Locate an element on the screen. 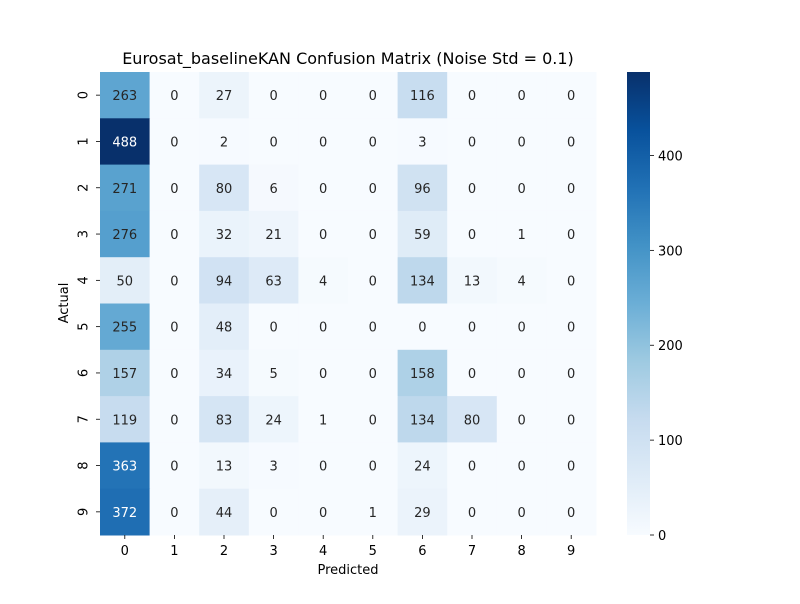  y-tick-label: 8 is located at coordinates (84, 465).